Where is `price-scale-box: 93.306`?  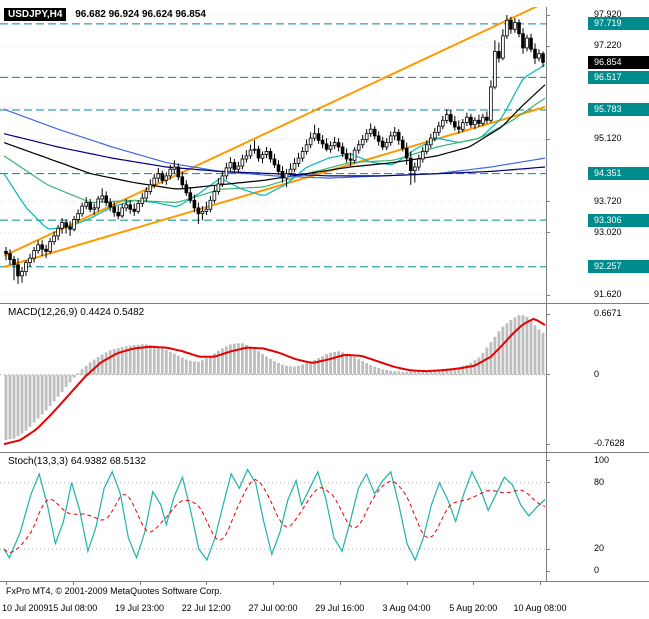
price-scale-box: 93.306 is located at coordinates (618, 220).